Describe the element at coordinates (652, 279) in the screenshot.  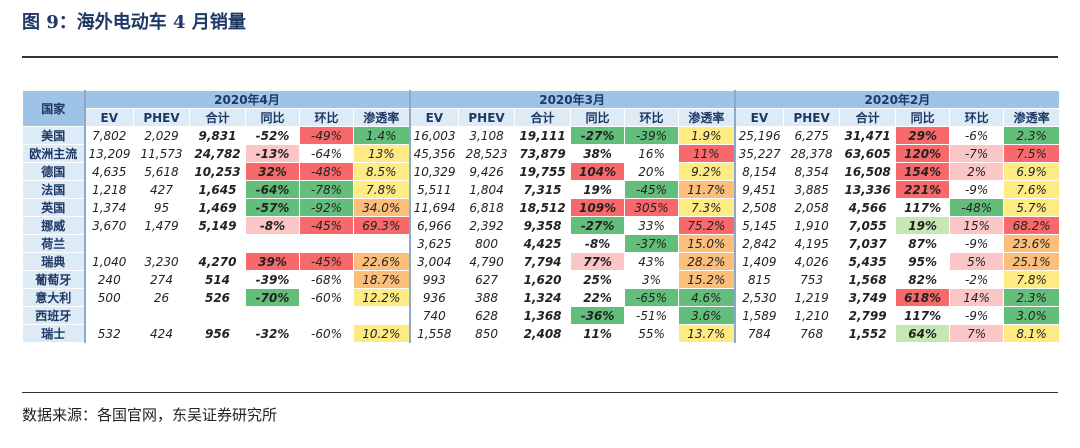
I see `data-cell: 3%` at that location.